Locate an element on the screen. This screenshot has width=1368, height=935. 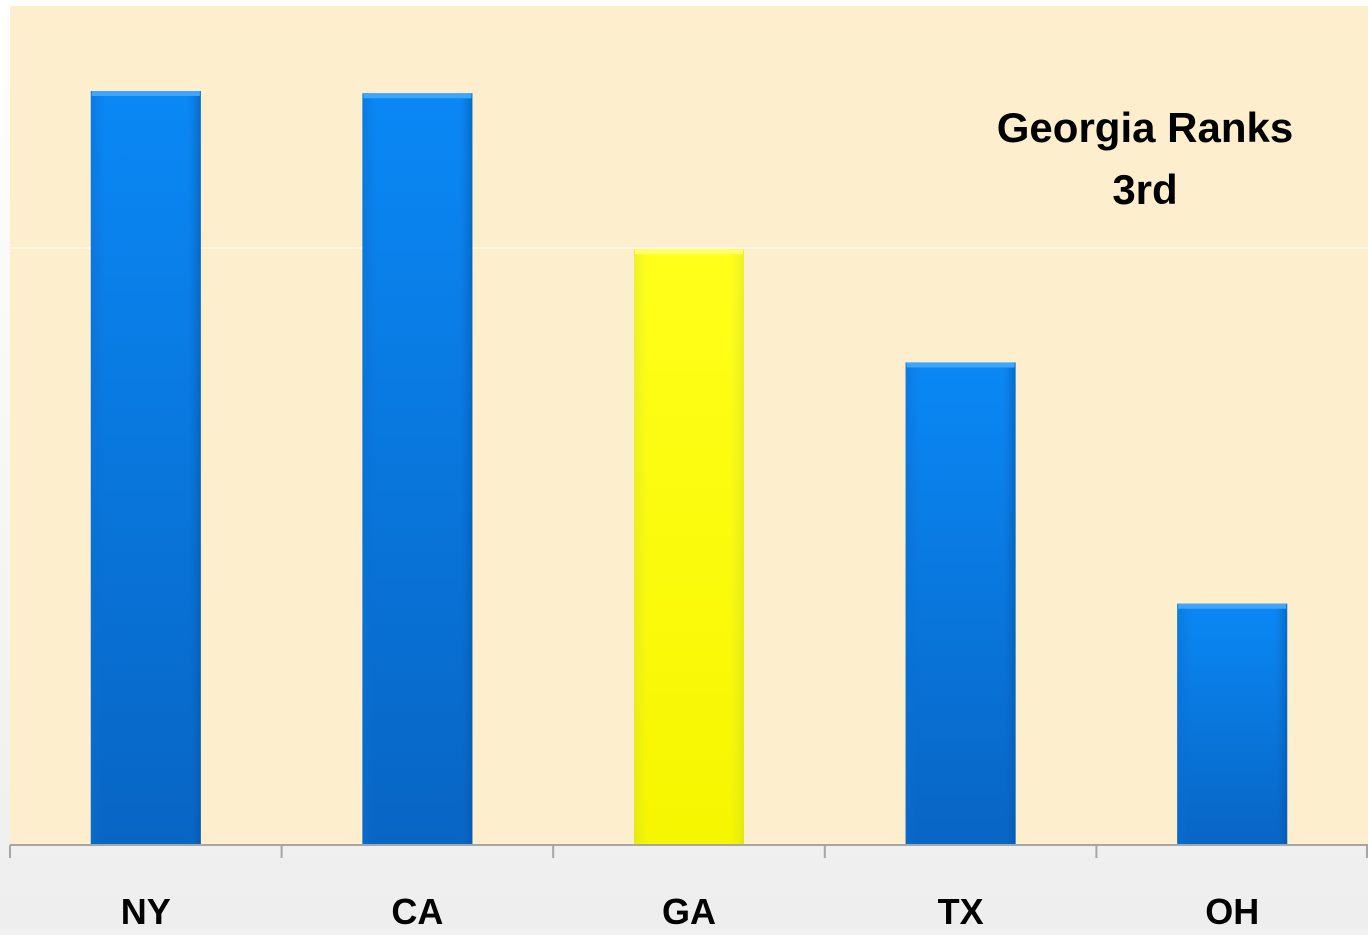
x-tick-label-ny: NY is located at coordinates (146, 910).